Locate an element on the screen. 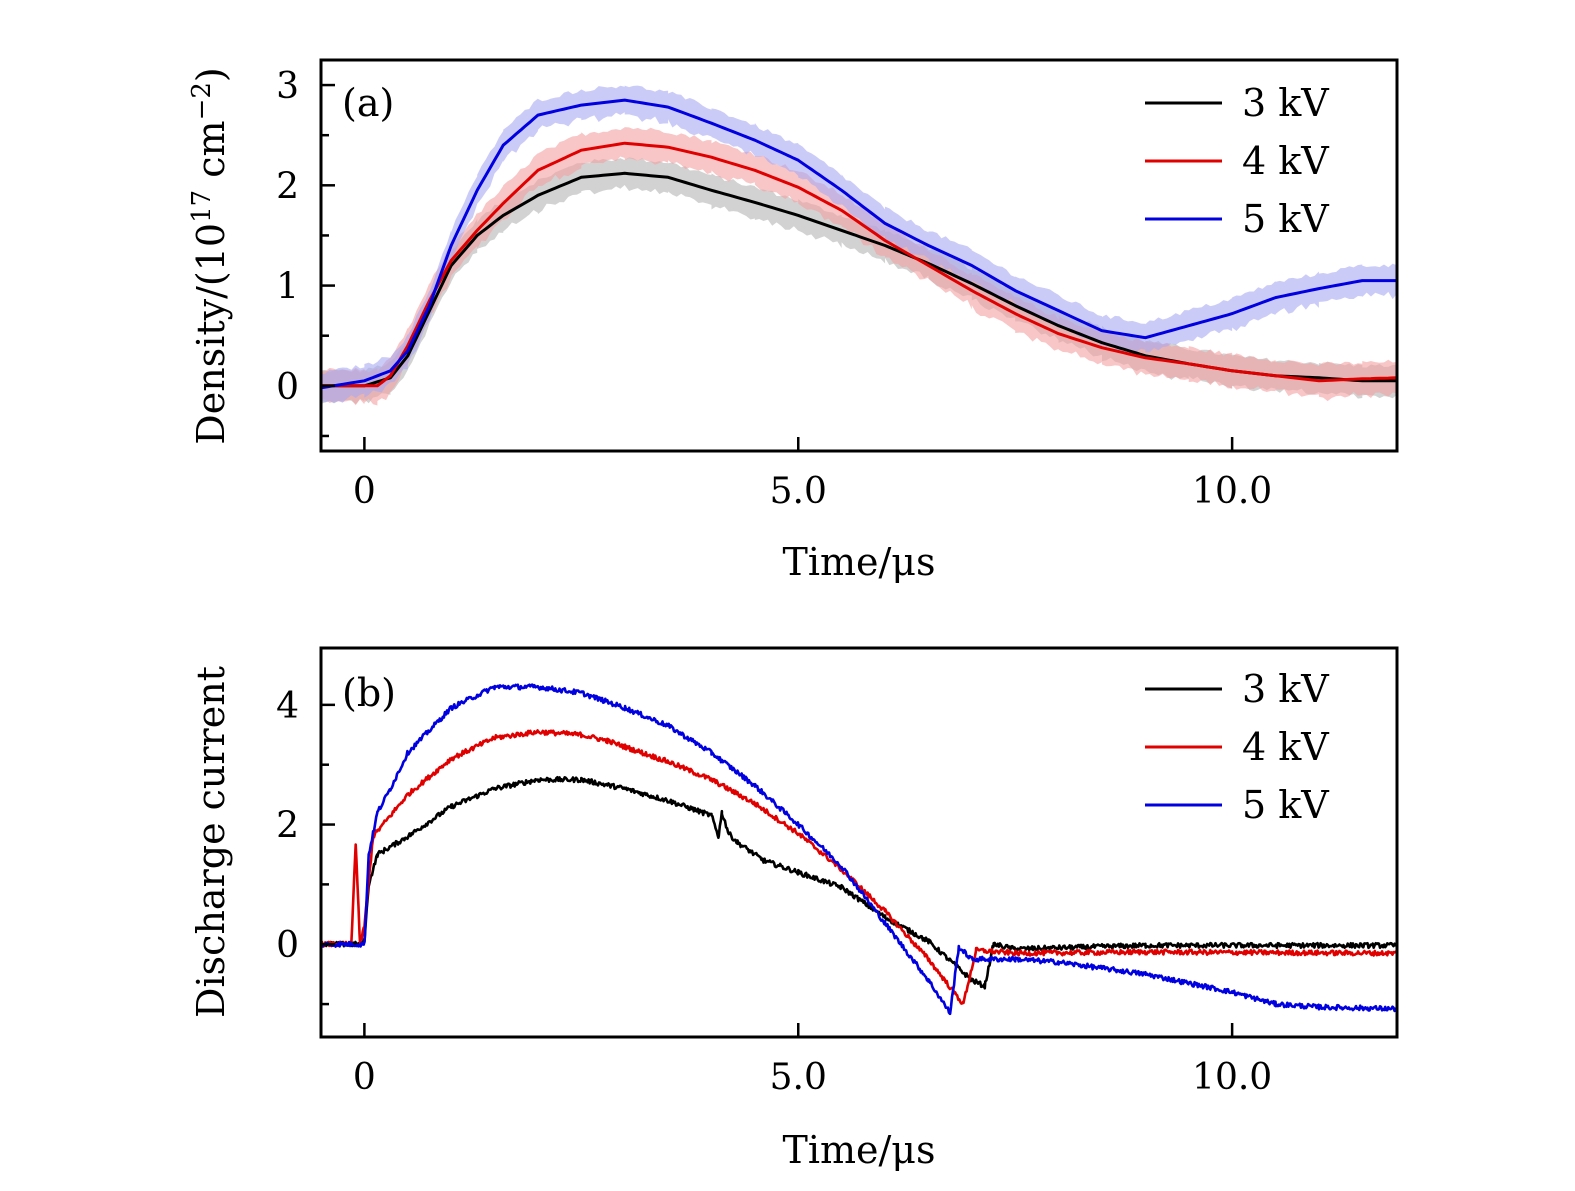  panel-a-label: (a) is located at coordinates (368, 103).